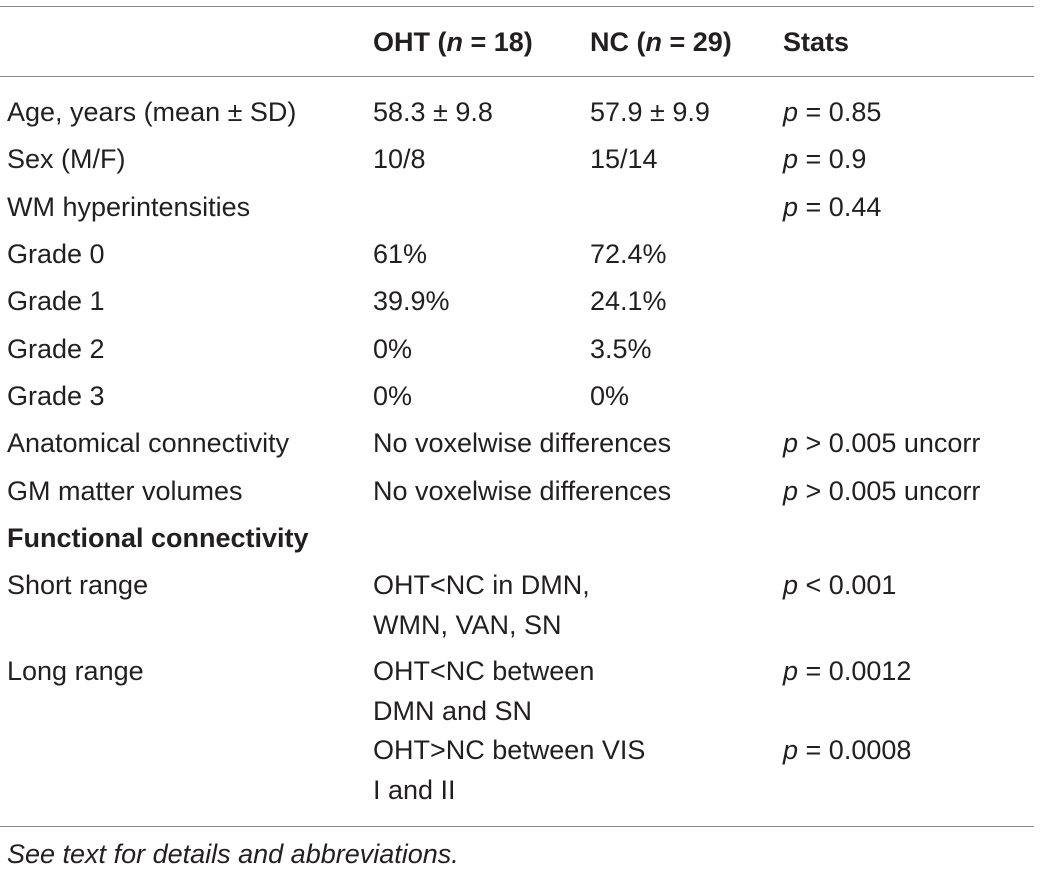 Image resolution: width=1040 pixels, height=874 pixels. Describe the element at coordinates (78, 585) in the screenshot. I see `row-label-short-range: Short range` at that location.